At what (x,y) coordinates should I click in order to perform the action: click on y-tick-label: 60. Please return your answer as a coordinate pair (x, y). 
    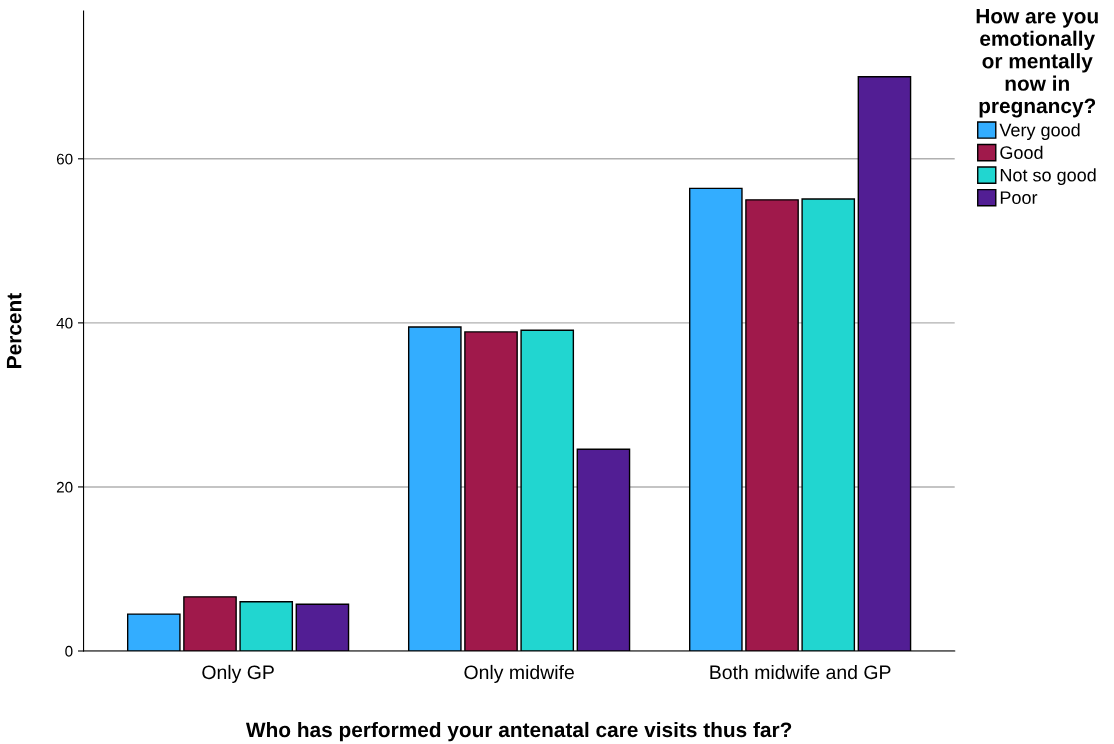
    Looking at the image, I should click on (64, 159).